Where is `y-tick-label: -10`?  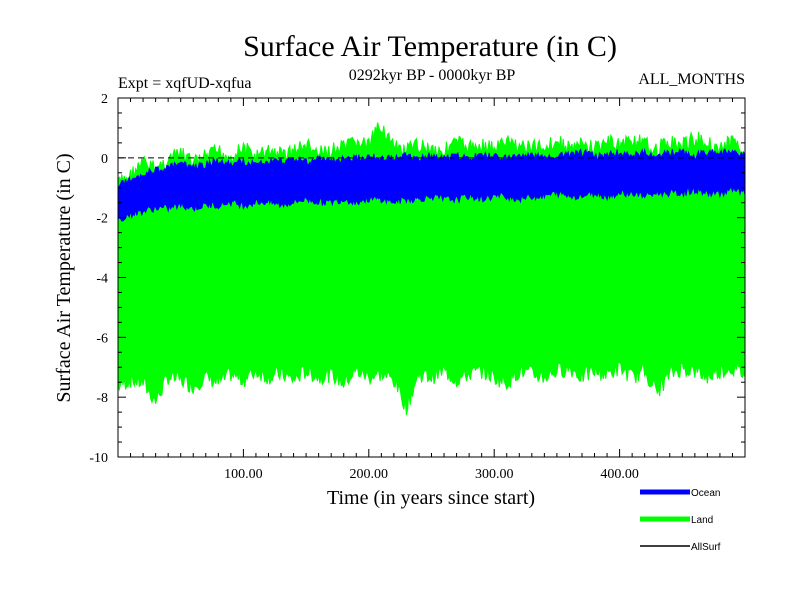 y-tick-label: -10 is located at coordinates (98, 458).